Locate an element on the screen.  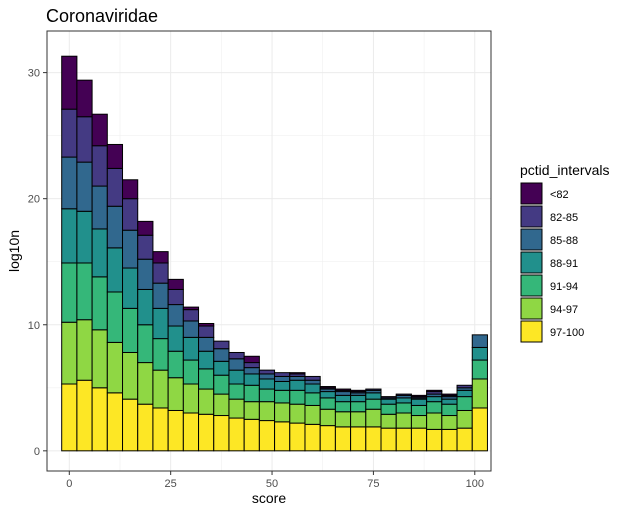
x-tick-label: 50 is located at coordinates (272, 484).